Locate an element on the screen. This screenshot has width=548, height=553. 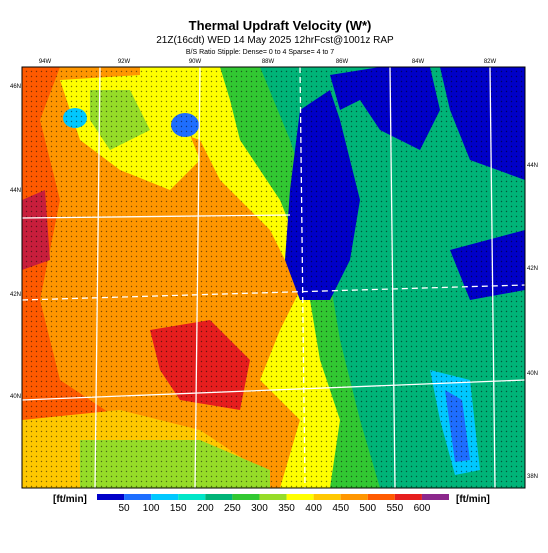
colorbar-tick-label: 350 is located at coordinates (286, 508).